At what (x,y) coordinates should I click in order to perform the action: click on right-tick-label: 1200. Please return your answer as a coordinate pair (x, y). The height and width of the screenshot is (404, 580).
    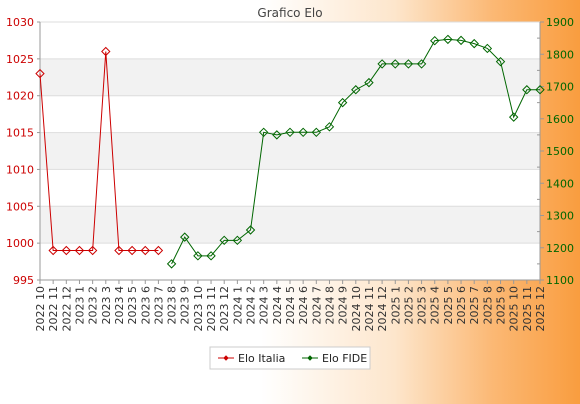
    Looking at the image, I should click on (560, 248).